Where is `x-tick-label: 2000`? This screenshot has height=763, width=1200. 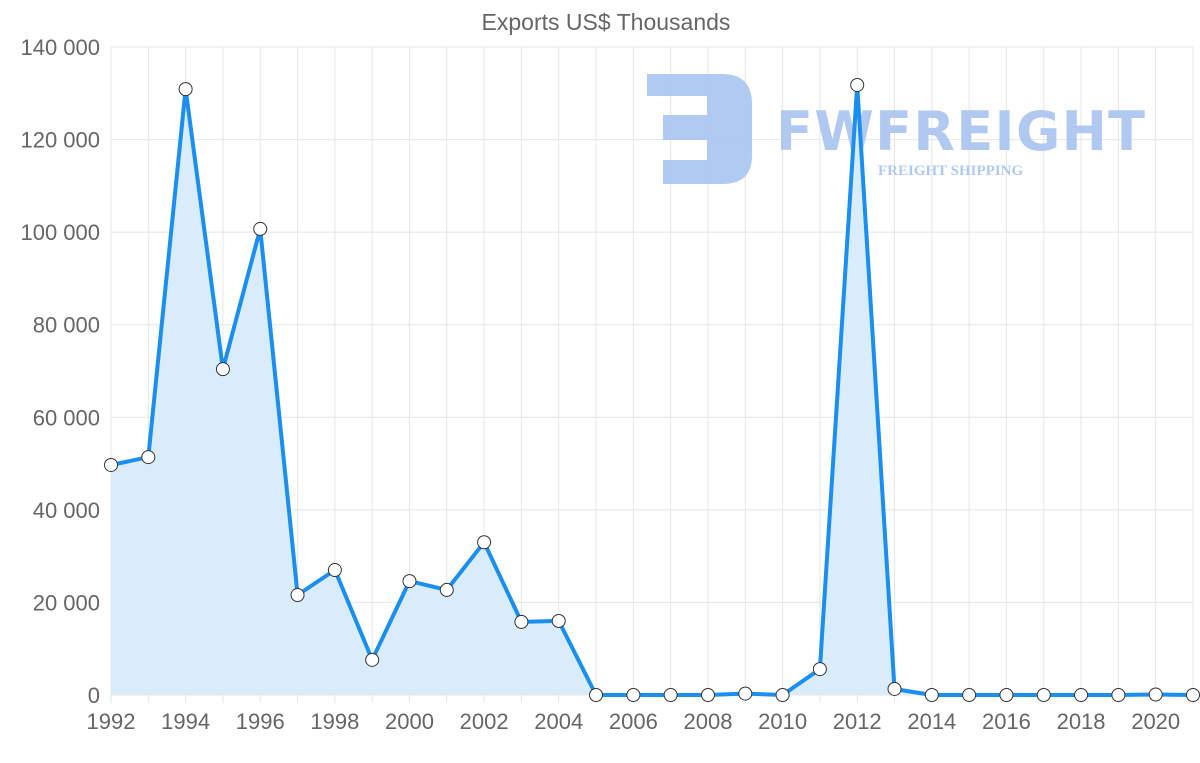
x-tick-label: 2000 is located at coordinates (409, 721).